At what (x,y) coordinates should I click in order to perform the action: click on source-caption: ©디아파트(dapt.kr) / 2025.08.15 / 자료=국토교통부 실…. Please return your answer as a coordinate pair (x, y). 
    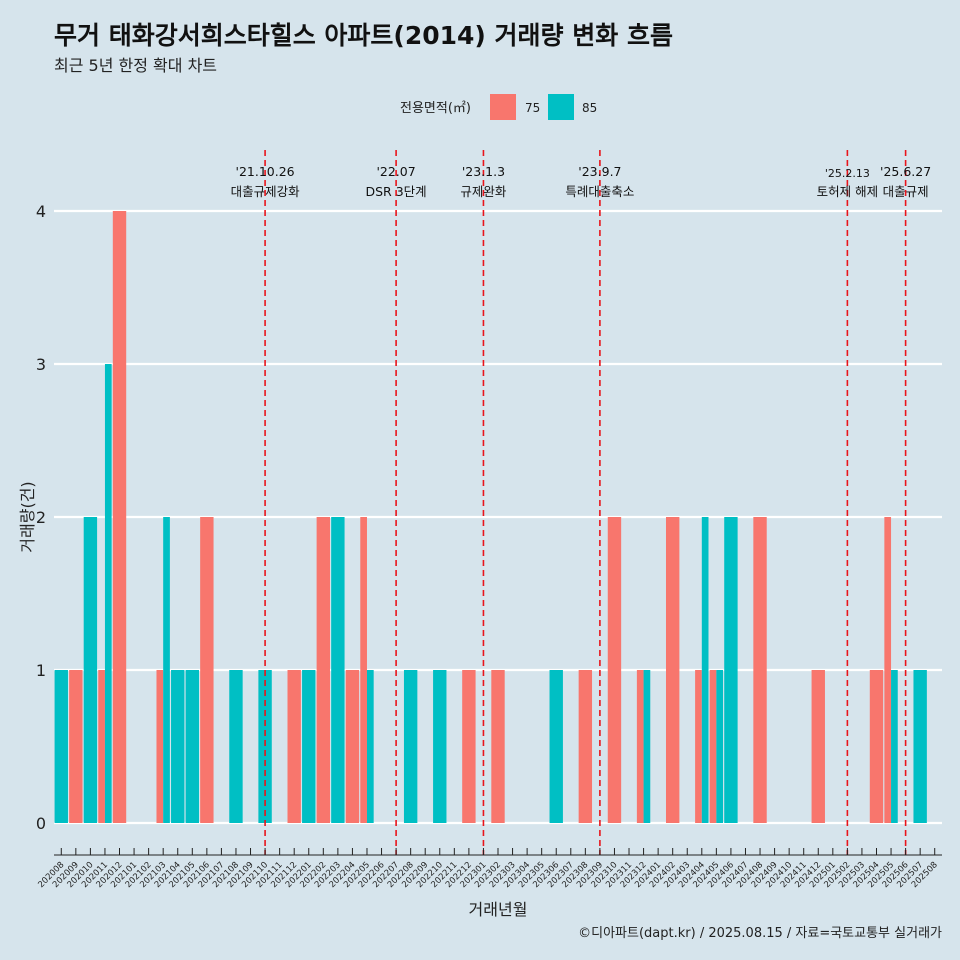
    Looking at the image, I should click on (760, 933).